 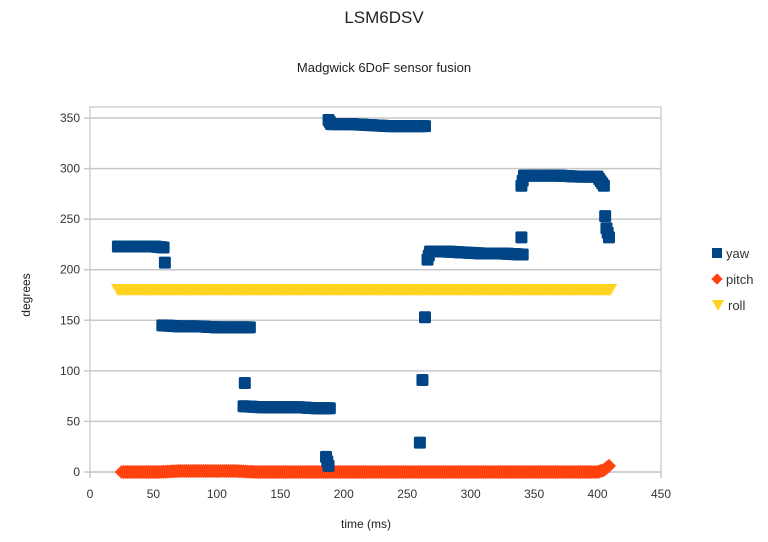 What do you see at coordinates (384, 67) in the screenshot?
I see `chart-subtitle: Madgwick 6DoF sensor fusion` at bounding box center [384, 67].